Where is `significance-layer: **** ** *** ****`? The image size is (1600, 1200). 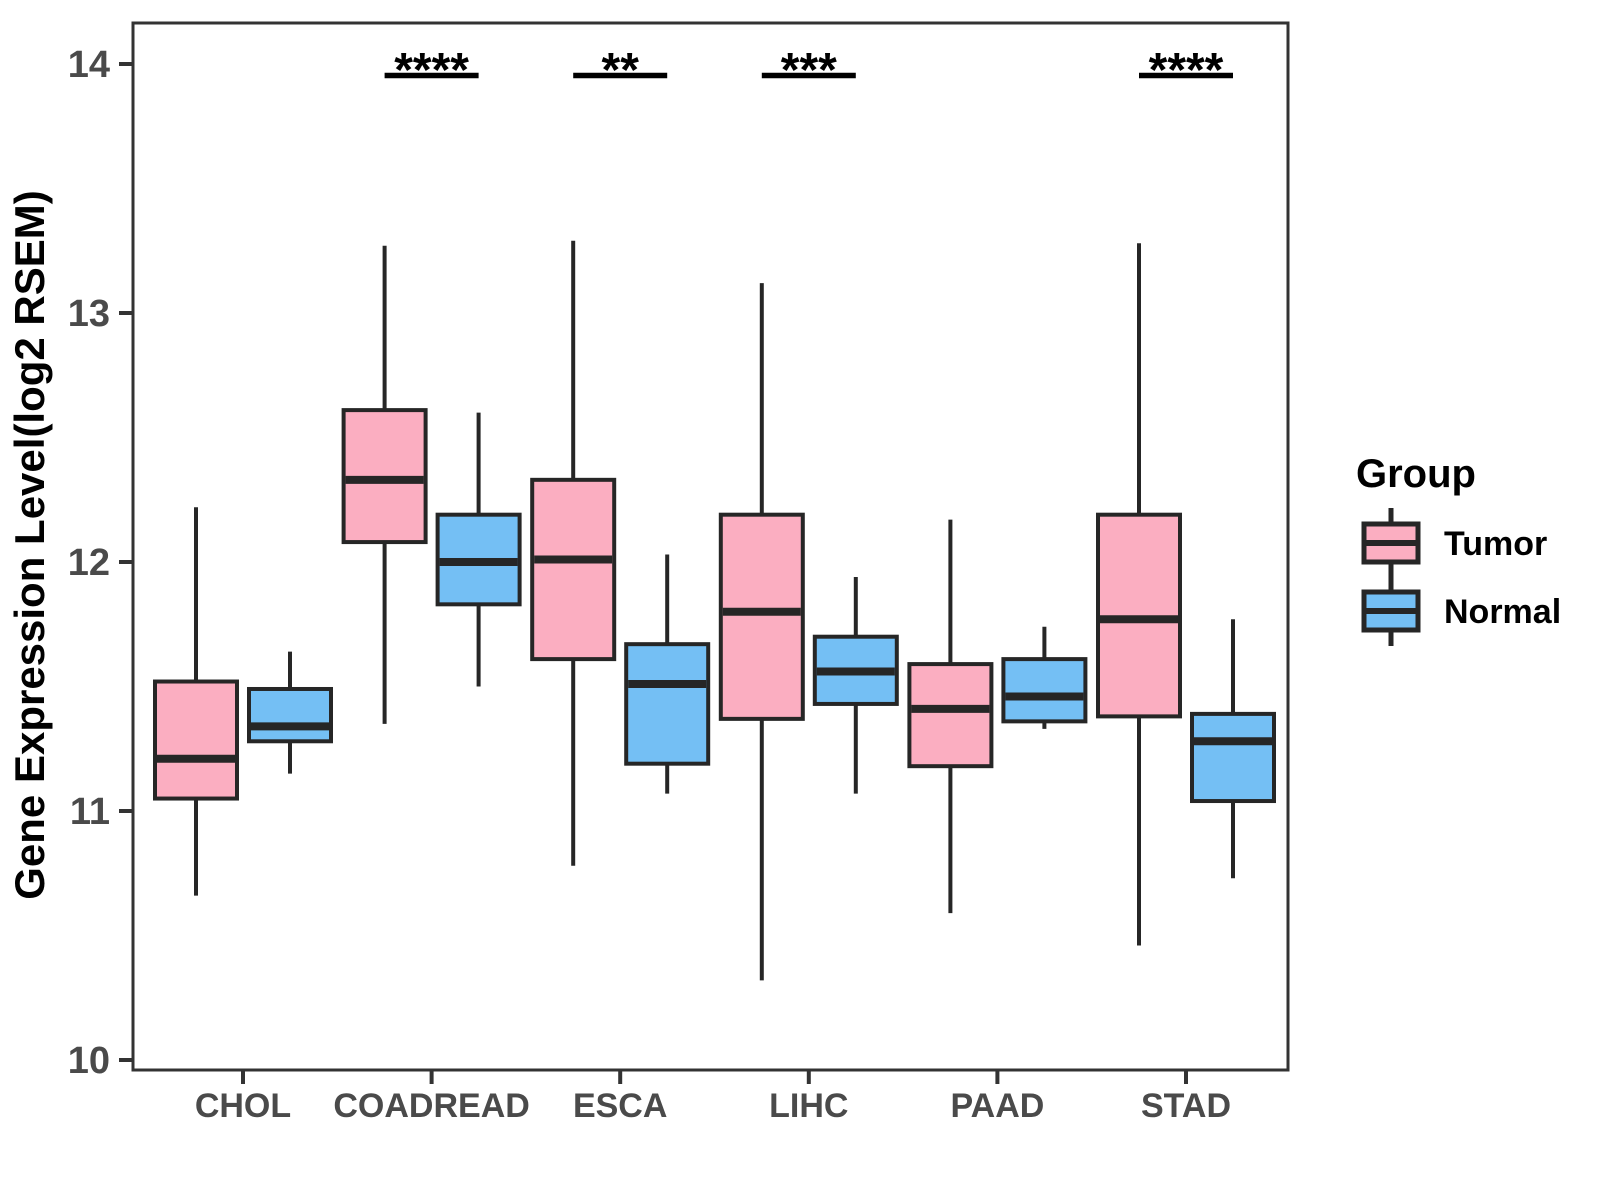 significance-layer: **** ** *** **** is located at coordinates (808, 70).